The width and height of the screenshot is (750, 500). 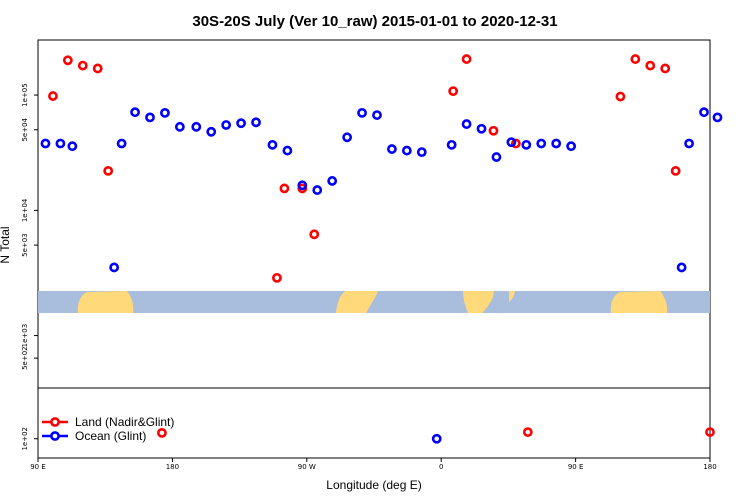 What do you see at coordinates (357, 302) in the screenshot?
I see `map-land-south-america` at bounding box center [357, 302].